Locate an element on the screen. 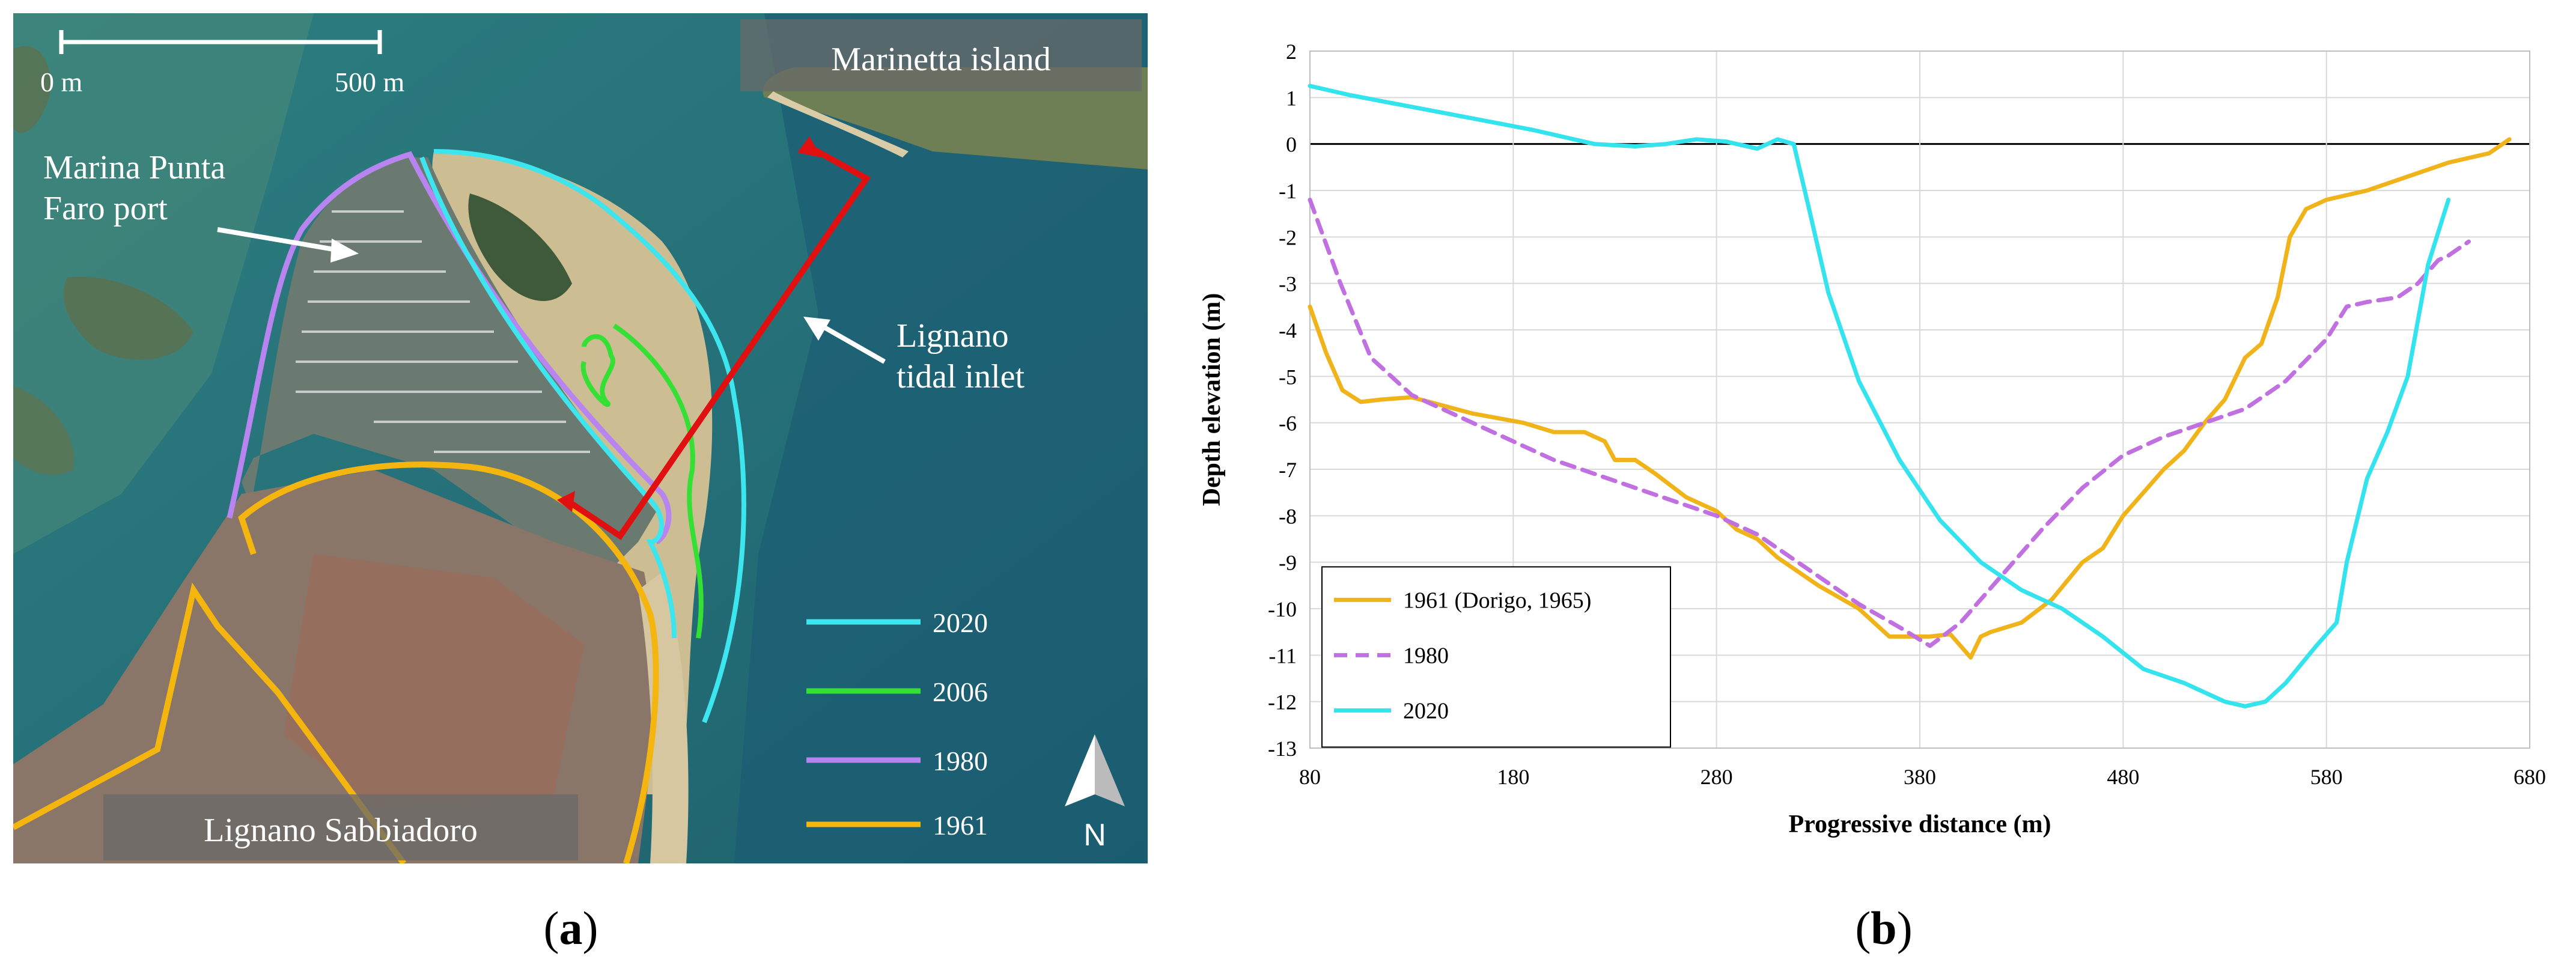 The image size is (2576, 974). north-label: N is located at coordinates (1094, 835).